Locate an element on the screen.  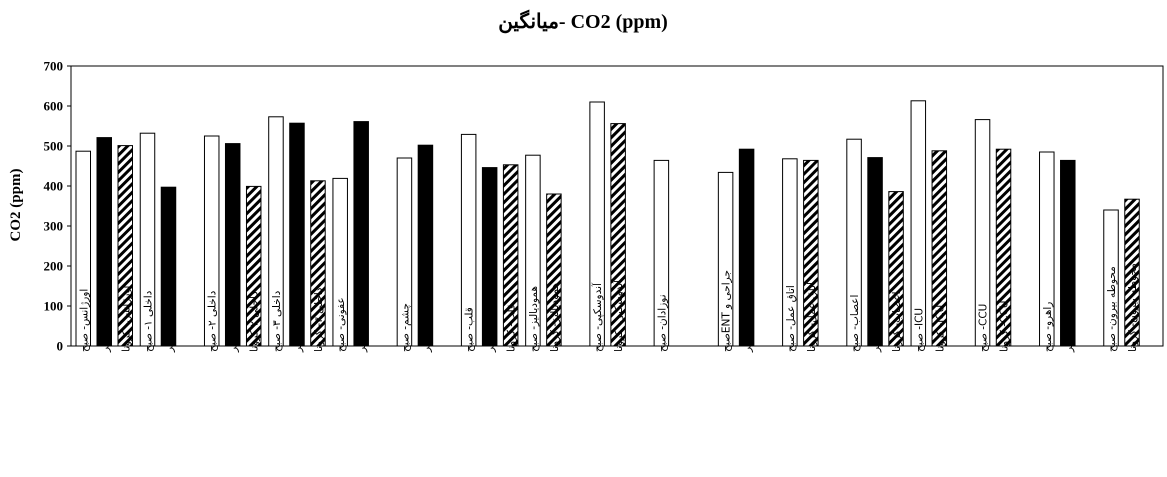
y-tick-label: 600 is located at coordinates (54, 106).